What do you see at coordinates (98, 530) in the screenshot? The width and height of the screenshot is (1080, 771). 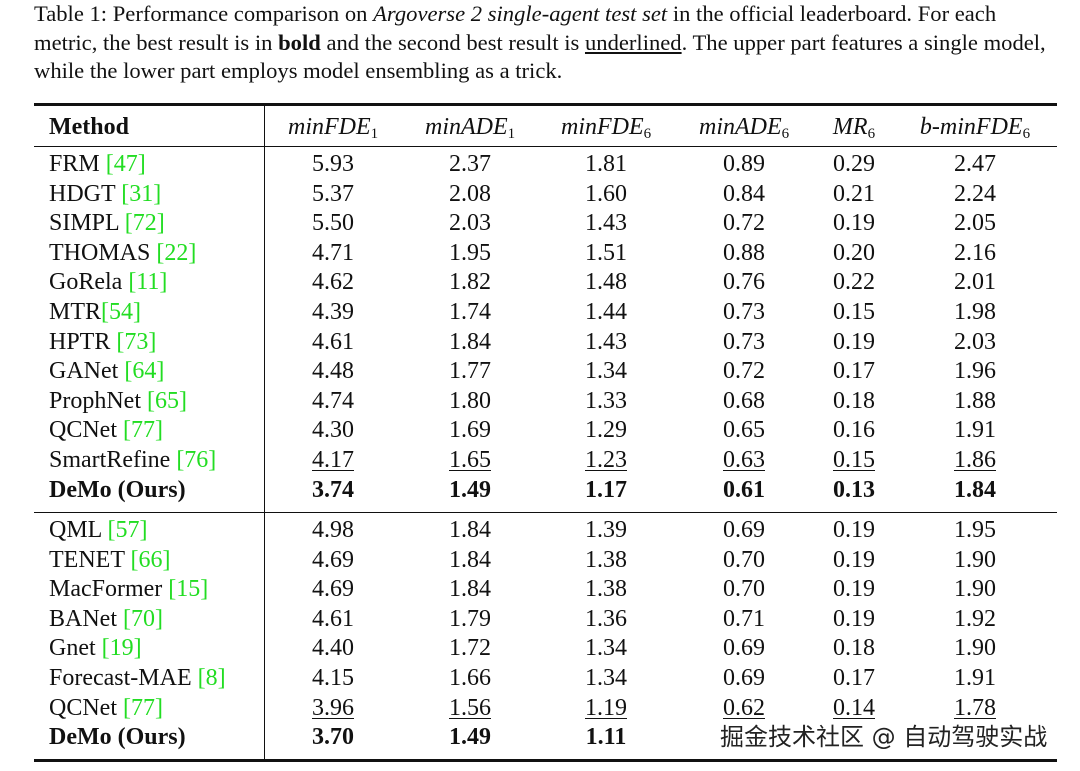 I see `method-cell: QML [57]` at bounding box center [98, 530].